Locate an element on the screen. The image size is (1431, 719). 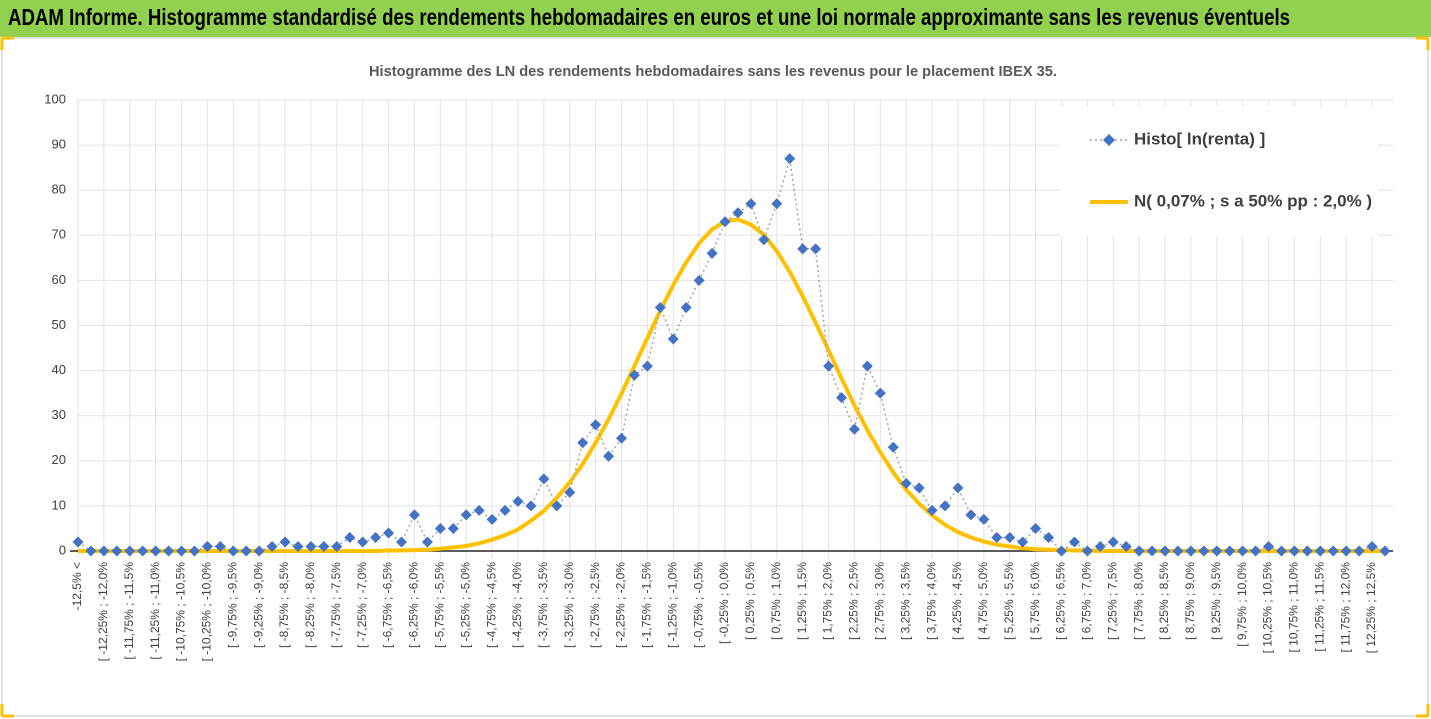
legend-box is located at coordinates (1219, 171).